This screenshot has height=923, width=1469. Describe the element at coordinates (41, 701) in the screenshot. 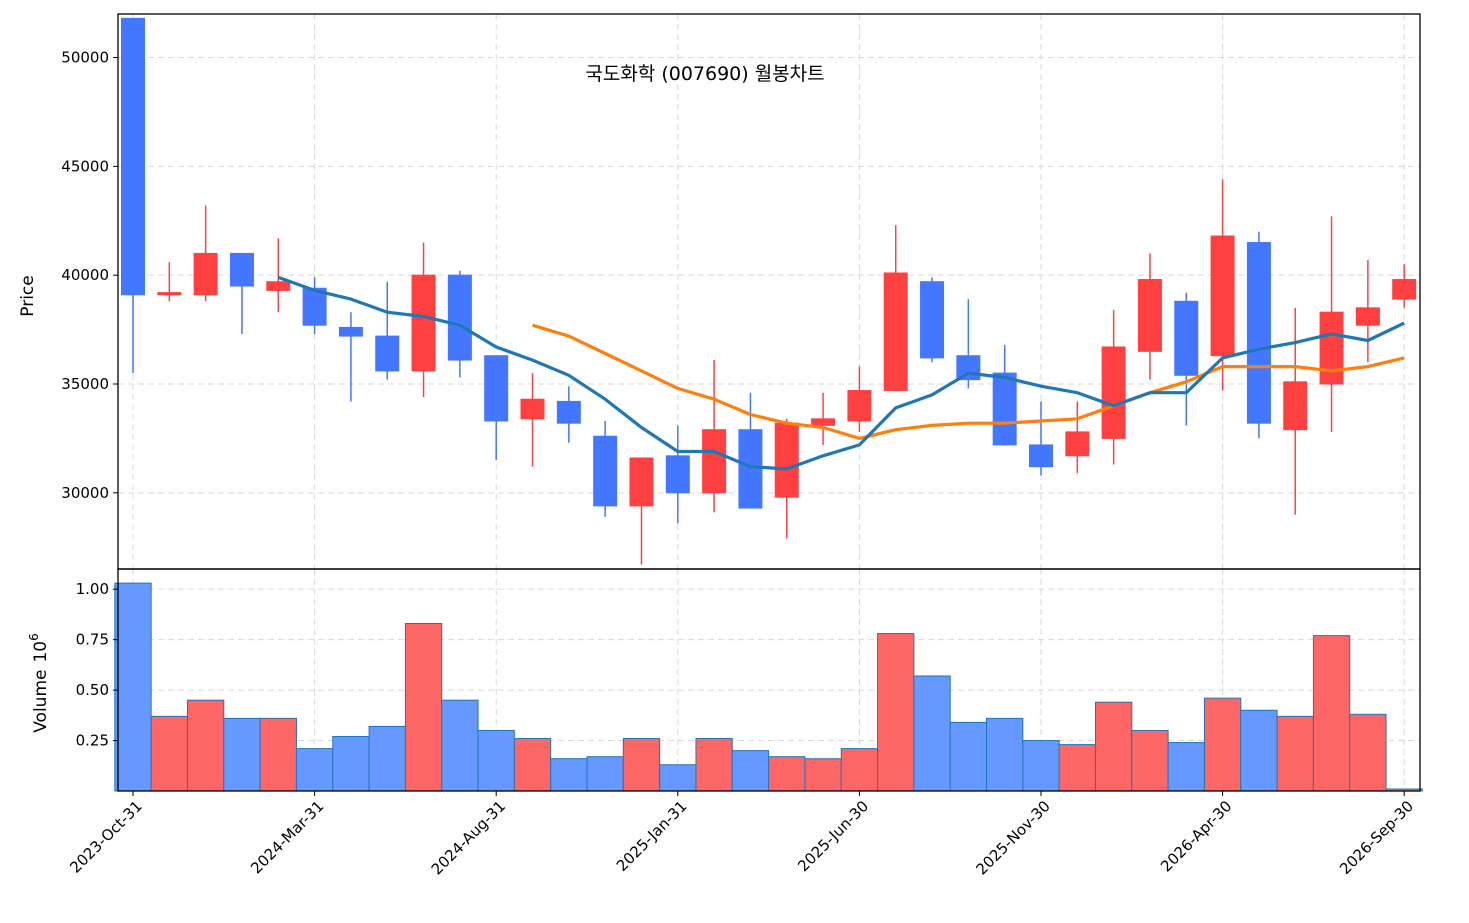

I see `volume-axis-label-text: Volume` at that location.